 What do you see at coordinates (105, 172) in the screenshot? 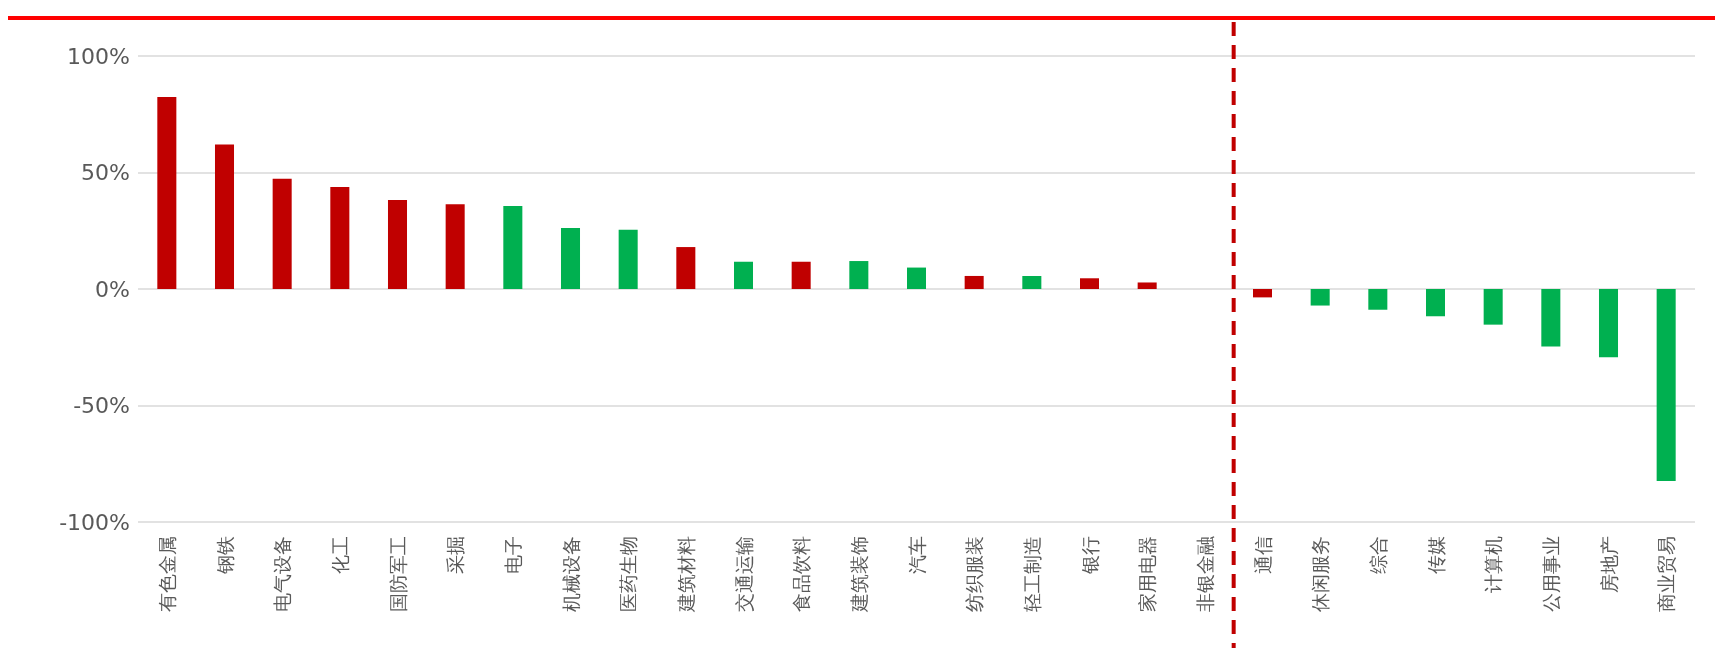
I see `y-tick-label: 50%` at bounding box center [105, 172].